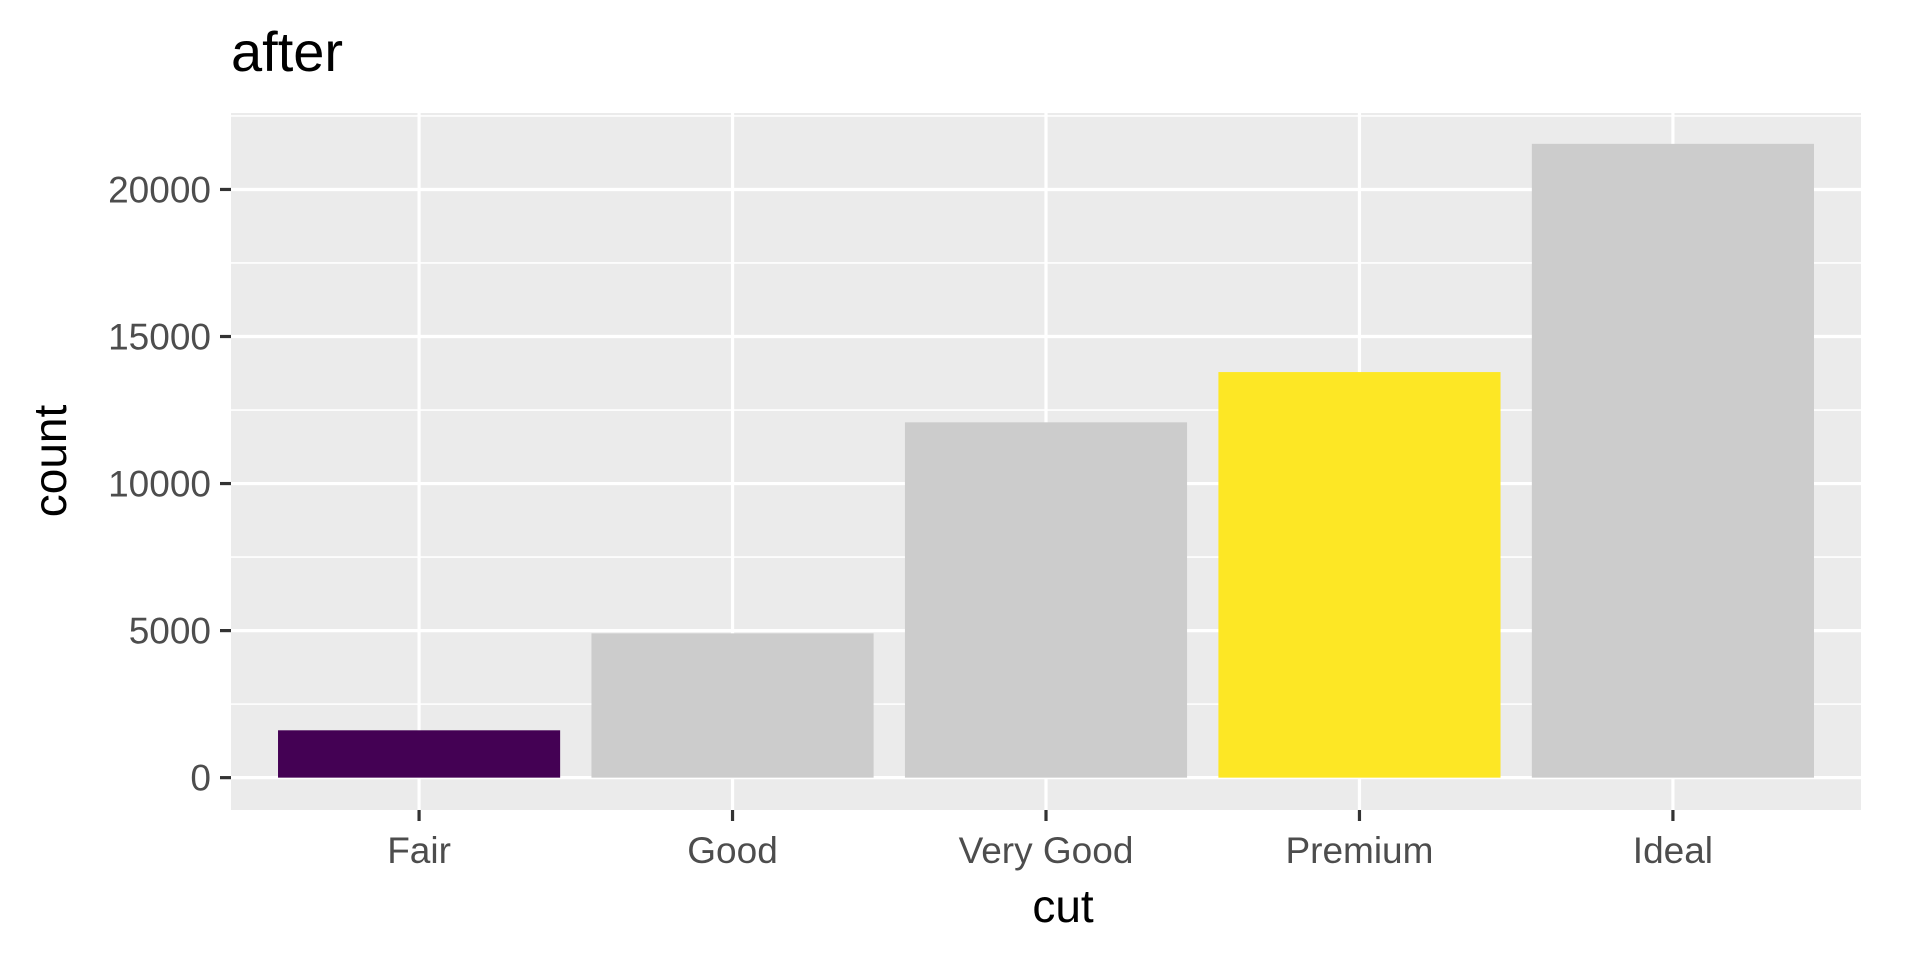 The image size is (1920, 960). What do you see at coordinates (1046, 850) in the screenshot?
I see `x-tick-label: Very Good` at bounding box center [1046, 850].